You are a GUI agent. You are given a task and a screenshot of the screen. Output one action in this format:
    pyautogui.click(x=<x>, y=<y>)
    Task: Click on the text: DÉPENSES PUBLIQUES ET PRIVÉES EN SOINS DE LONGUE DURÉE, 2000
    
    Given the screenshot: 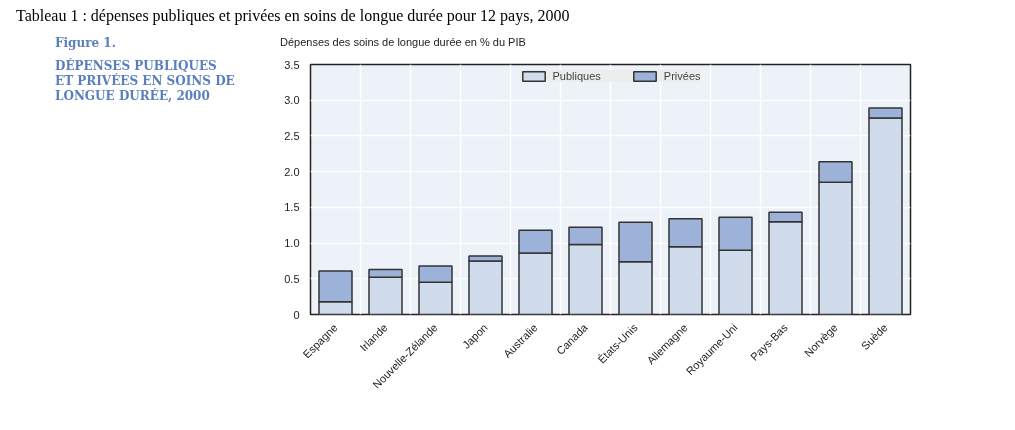 What is the action you would take?
    pyautogui.click(x=145, y=81)
    